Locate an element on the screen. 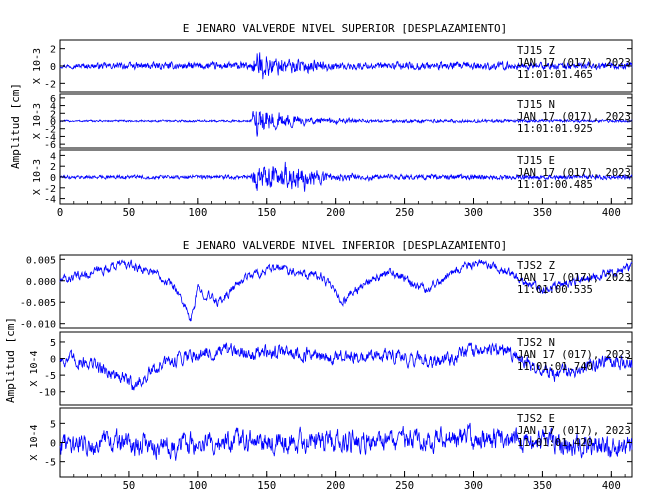 The image size is (650, 500). y-tick-label: -6 is located at coordinates (50, 145).